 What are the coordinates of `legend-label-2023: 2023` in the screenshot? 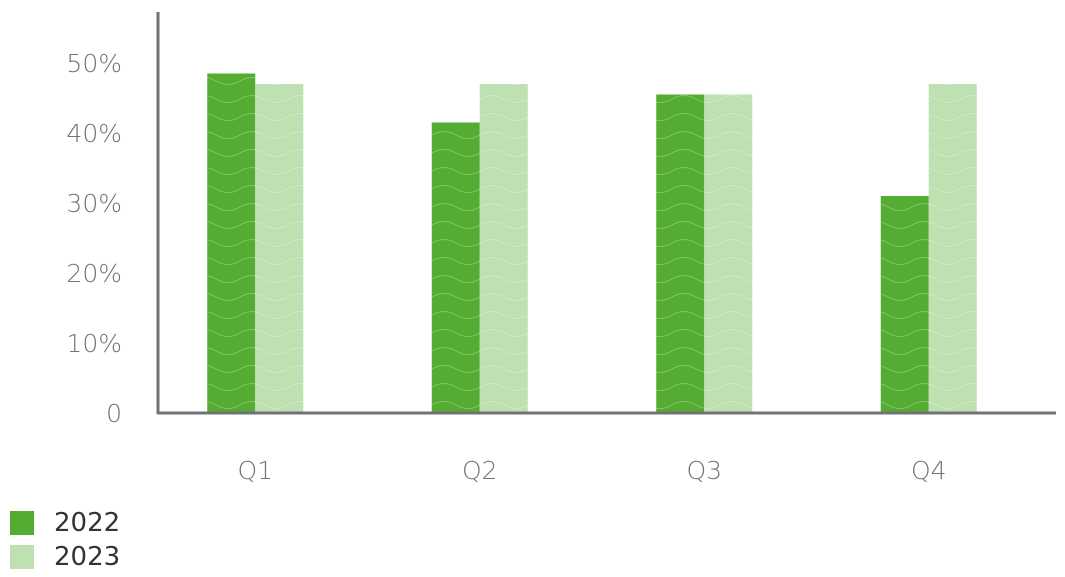 It's located at (87, 557).